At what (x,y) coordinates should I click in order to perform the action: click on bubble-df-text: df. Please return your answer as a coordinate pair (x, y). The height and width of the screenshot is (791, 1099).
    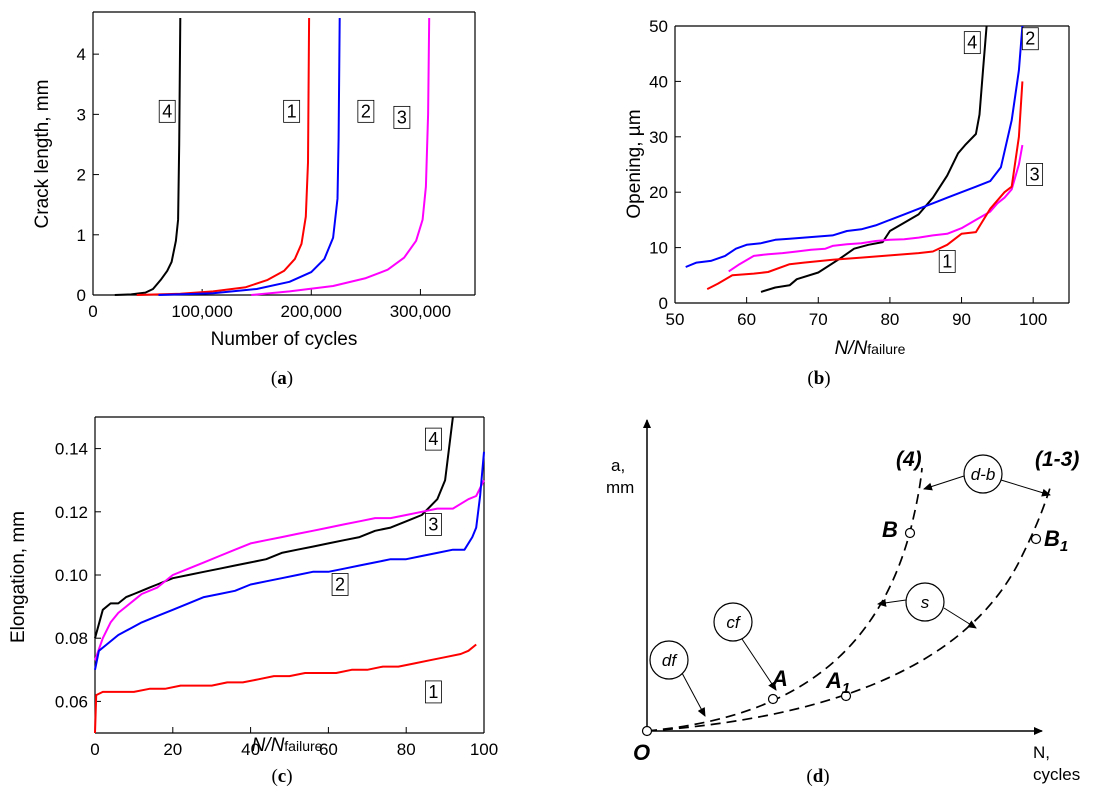
    Looking at the image, I should click on (670, 660).